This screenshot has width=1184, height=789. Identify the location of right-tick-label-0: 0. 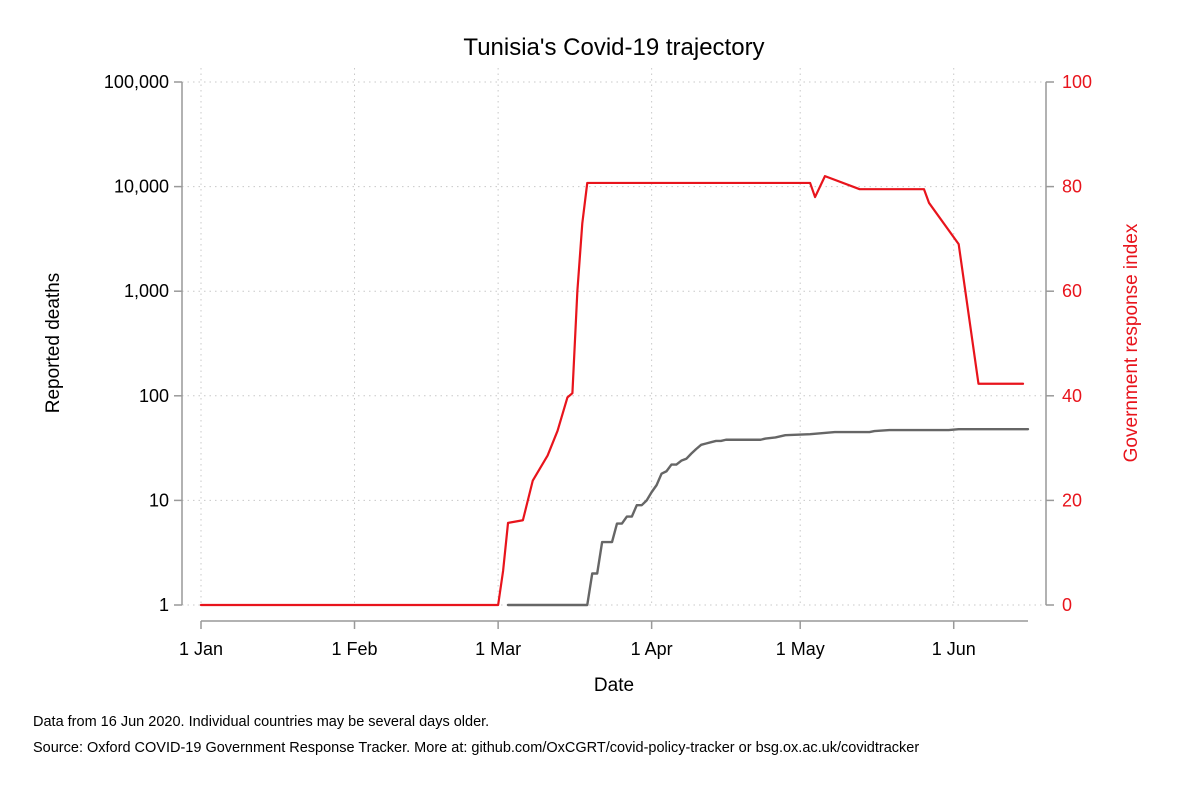
(1067, 605).